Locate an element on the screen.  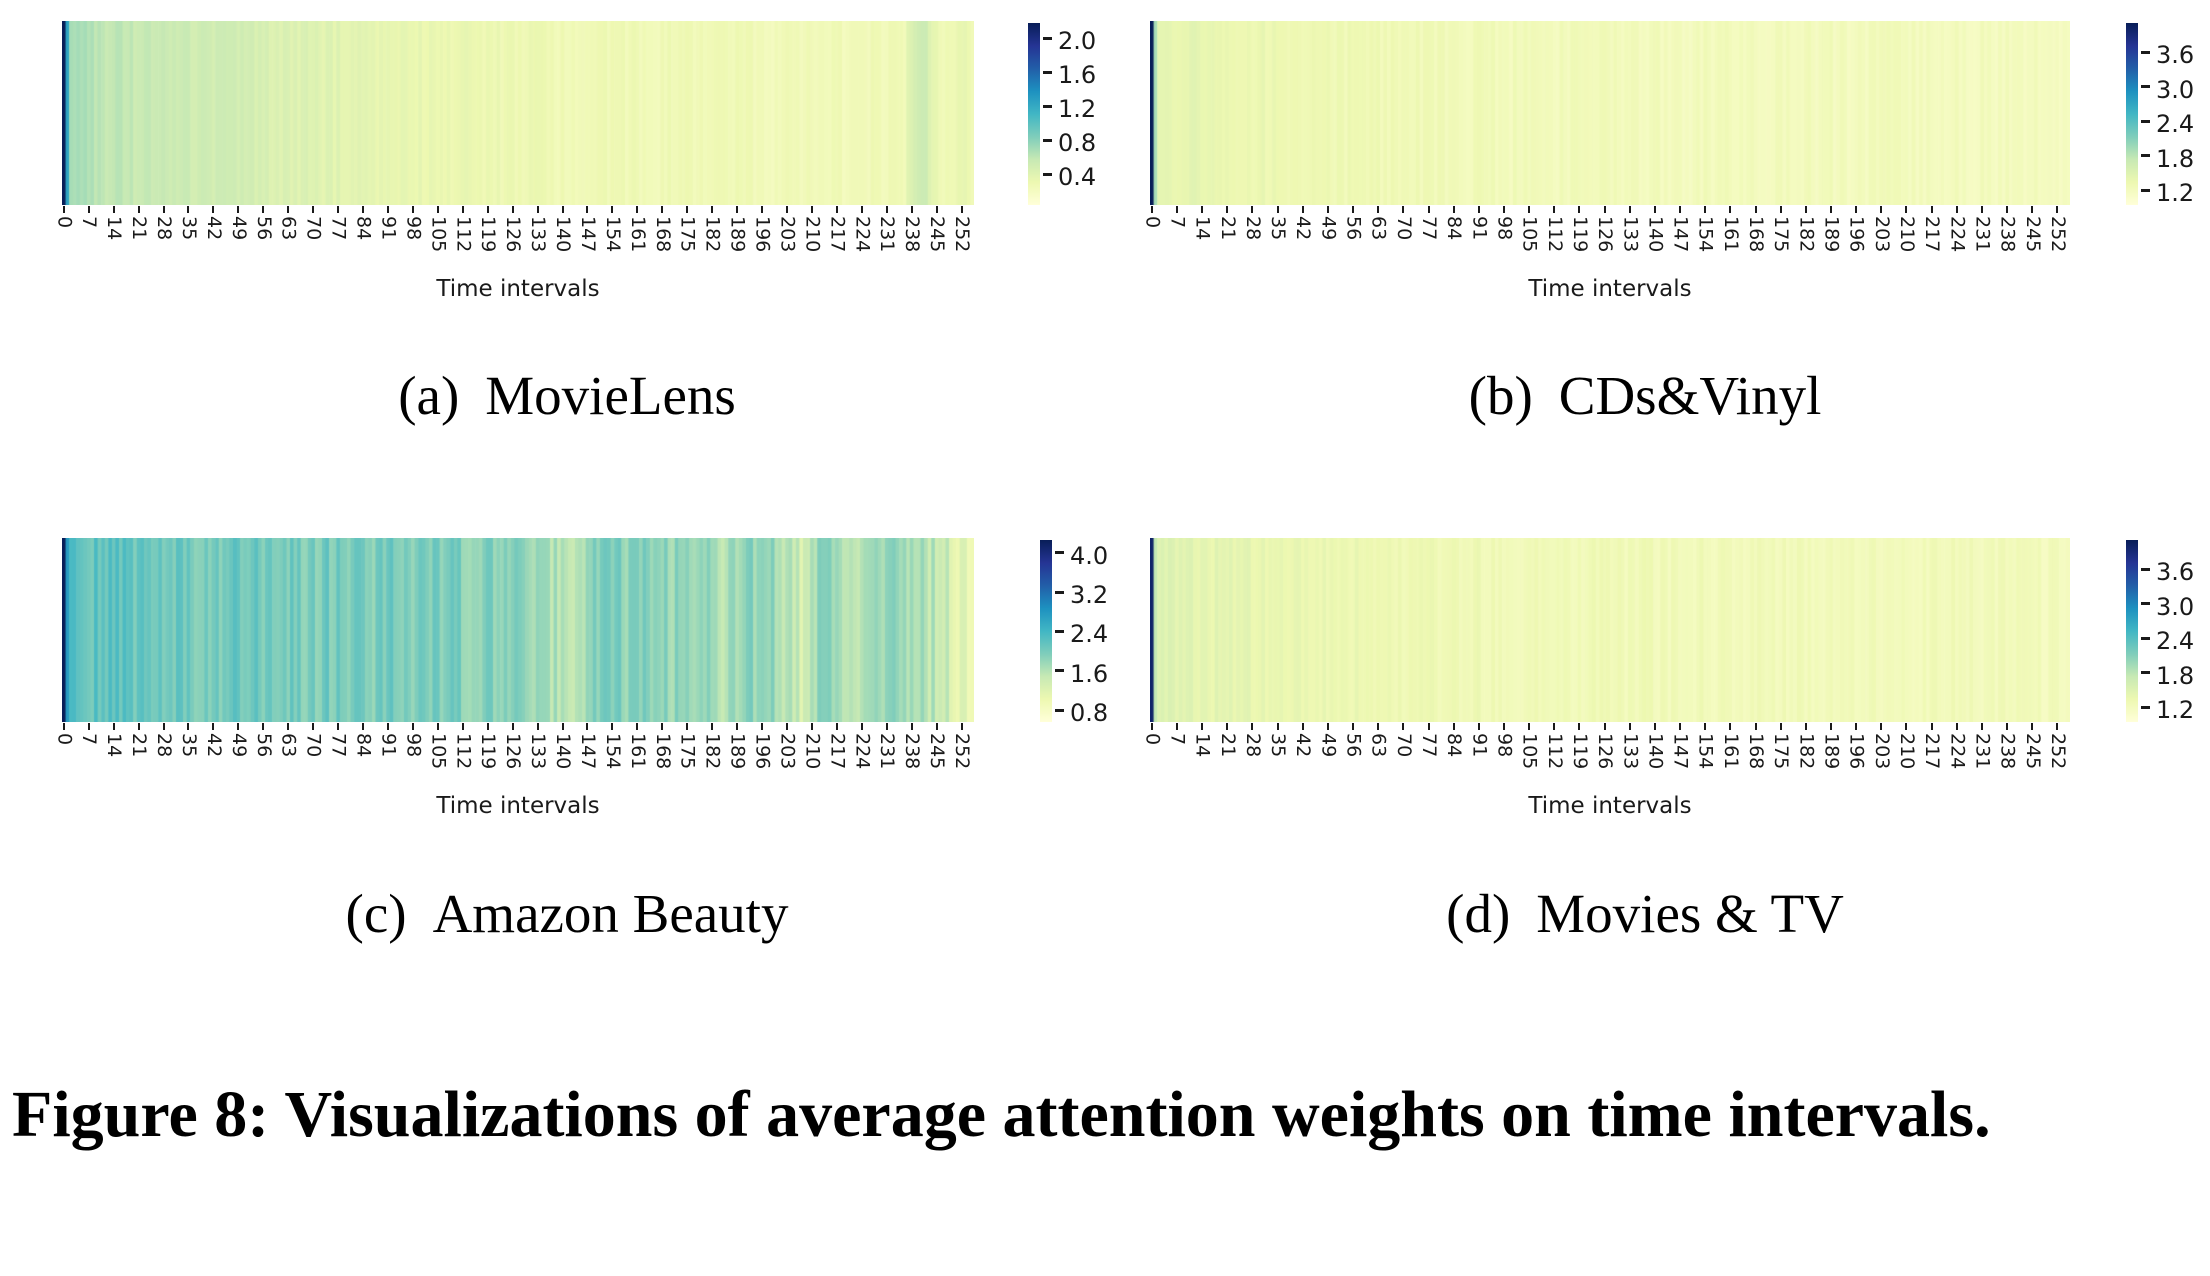
x-tick-label: 98 is located at coordinates (1504, 745).